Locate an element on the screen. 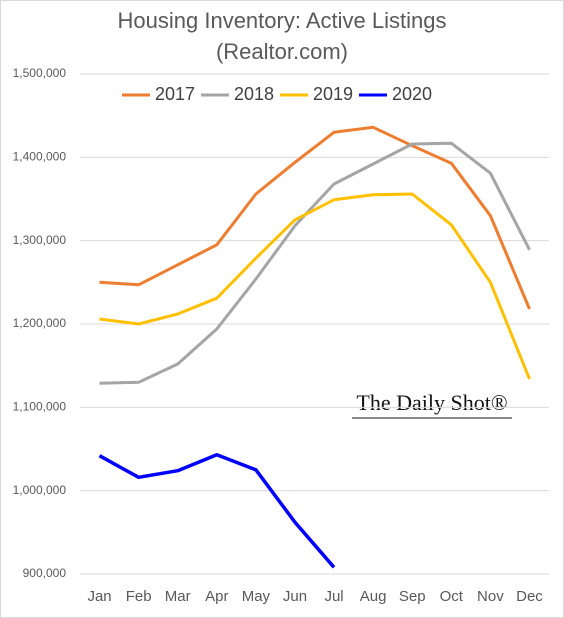  y-tick-label: 1,200,000 is located at coordinates (40, 323).